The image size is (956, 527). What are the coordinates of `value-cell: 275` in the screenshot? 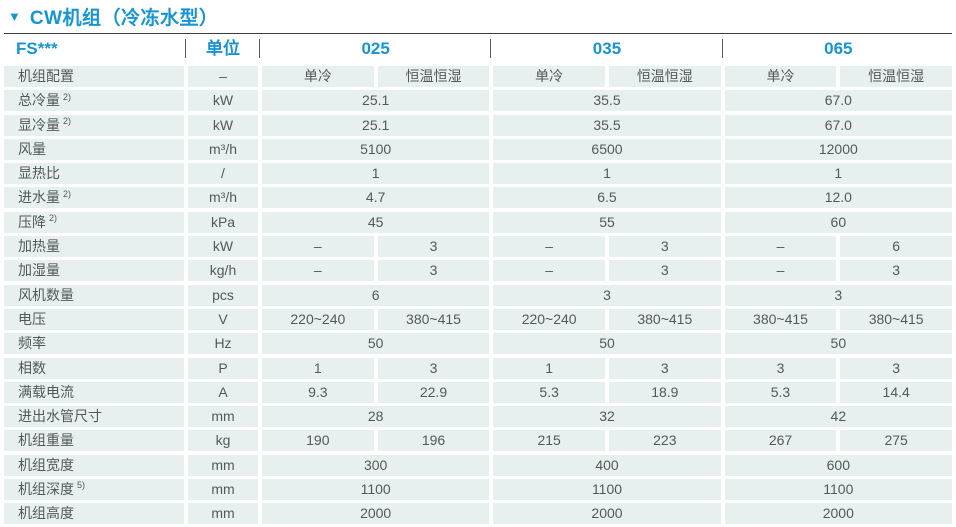 It's located at (896, 441).